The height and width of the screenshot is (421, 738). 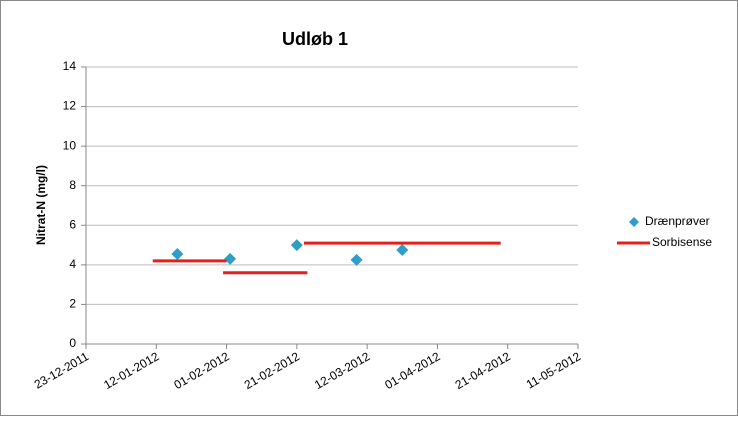 I want to click on y-tick-label: 4, so click(x=72, y=264).